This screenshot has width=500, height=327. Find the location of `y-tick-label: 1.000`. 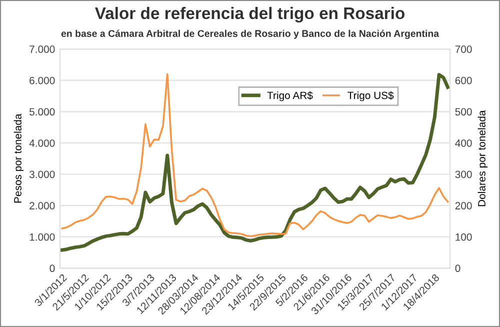

y-tick-label: 1.000 is located at coordinates (42, 237).